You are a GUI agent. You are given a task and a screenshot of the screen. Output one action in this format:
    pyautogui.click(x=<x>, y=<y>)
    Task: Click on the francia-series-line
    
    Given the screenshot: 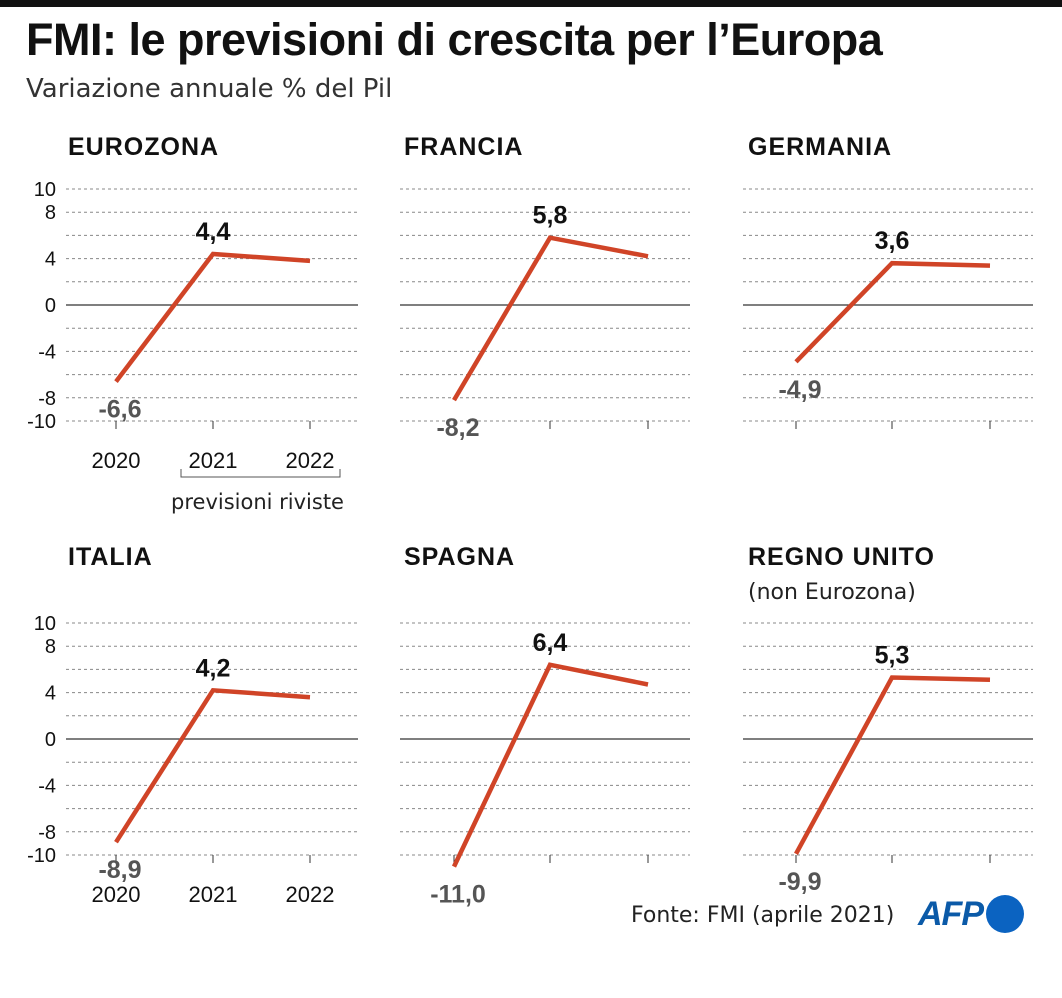 What is the action you would take?
    pyautogui.click(x=550, y=318)
    